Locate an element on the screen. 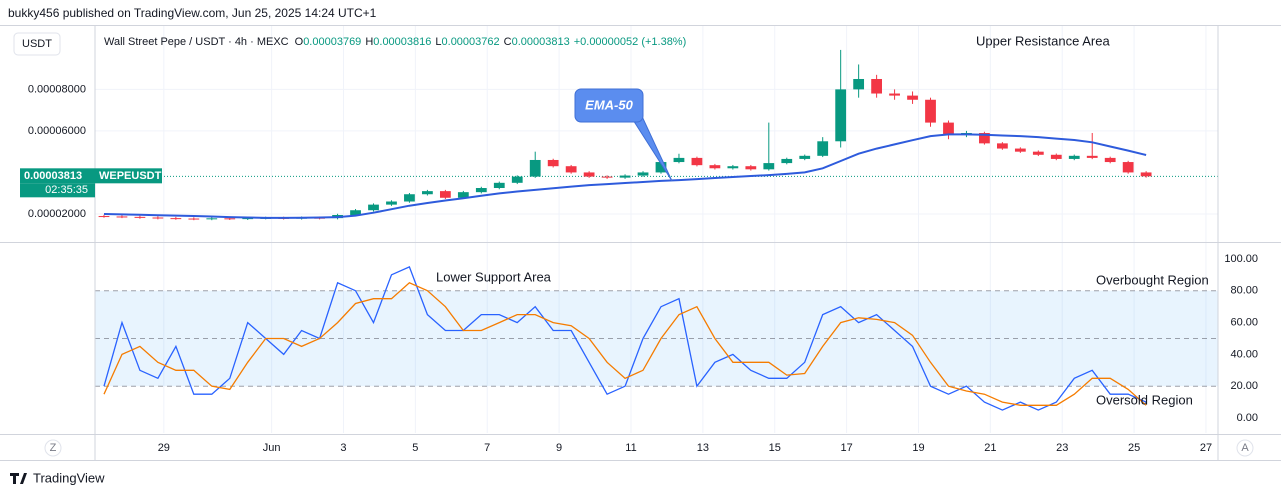 This screenshot has width=1281, height=497. x-tick-label: 9 is located at coordinates (559, 448).